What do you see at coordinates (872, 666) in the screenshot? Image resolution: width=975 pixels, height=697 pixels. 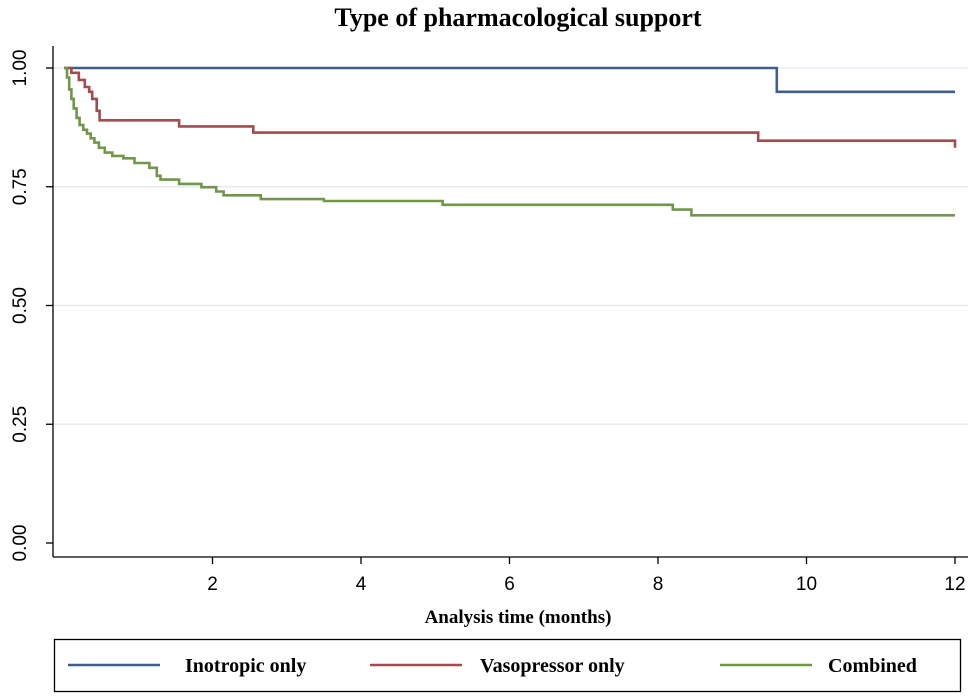 I see `legend-label-combined: Combined` at bounding box center [872, 666].